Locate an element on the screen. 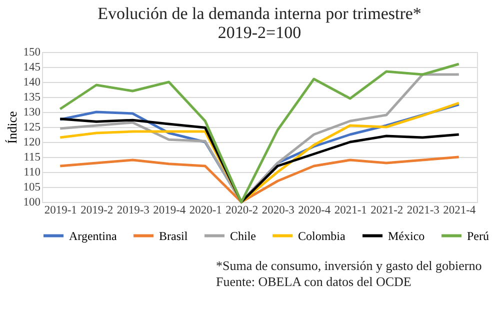  x-tick-label: 2021-1 is located at coordinates (351, 210).